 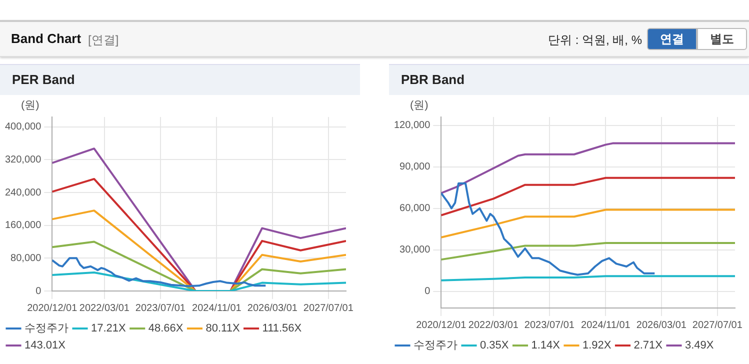 I want to click on text: 연결, so click(x=672, y=39).